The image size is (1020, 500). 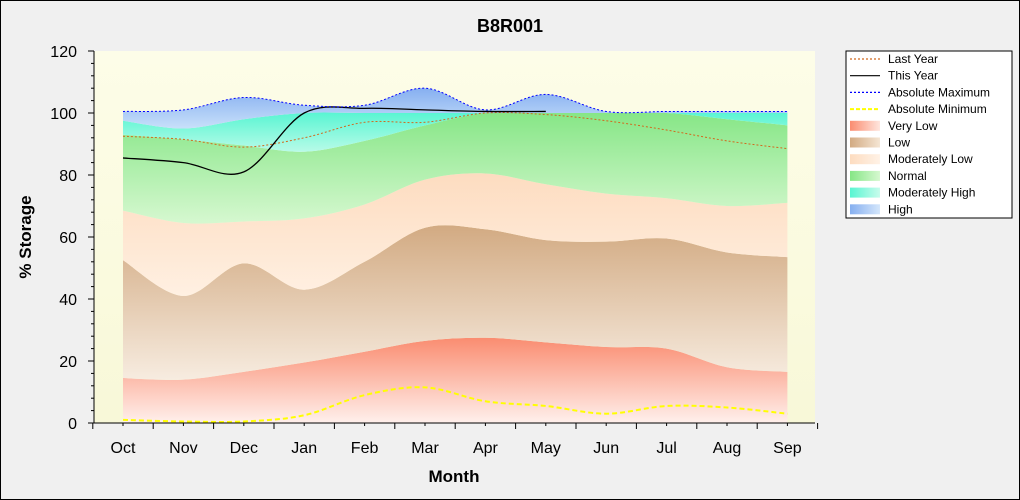 I want to click on x-tick-label: Nov, so click(x=183, y=448).